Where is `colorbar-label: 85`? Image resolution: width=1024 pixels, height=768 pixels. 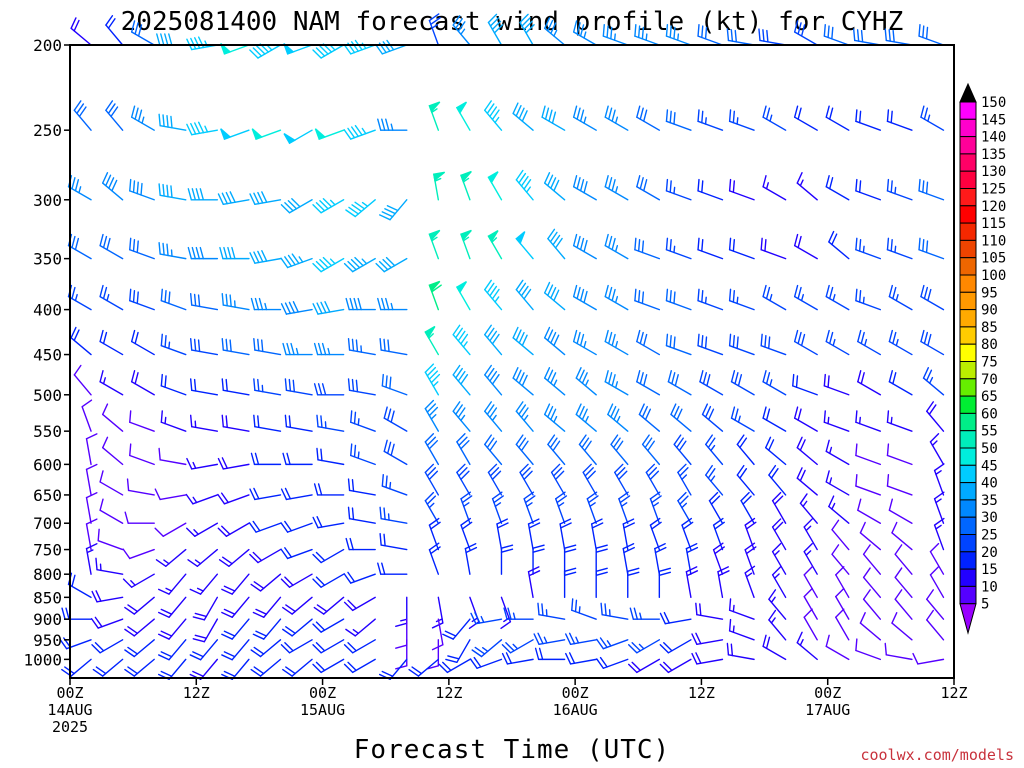
colorbar-label: 85 is located at coordinates (989, 328).